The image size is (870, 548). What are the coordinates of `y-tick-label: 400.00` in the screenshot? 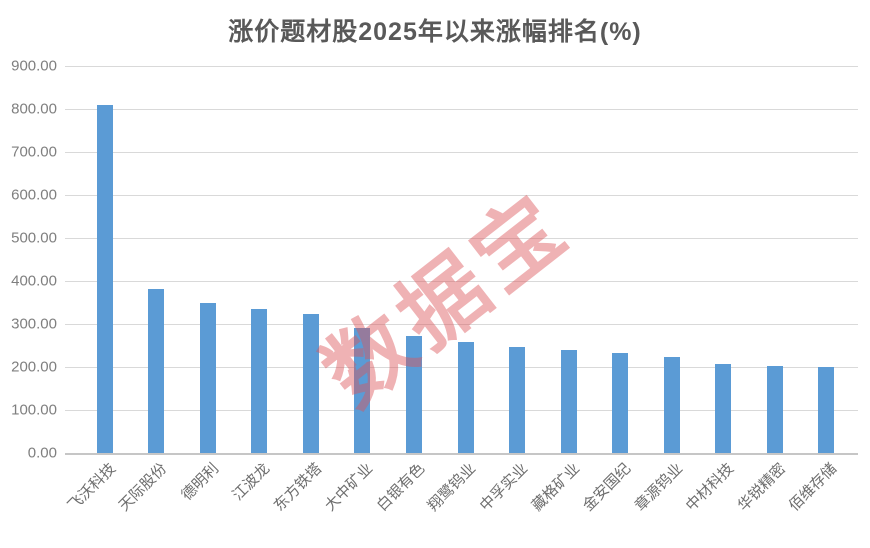 It's located at (34, 281).